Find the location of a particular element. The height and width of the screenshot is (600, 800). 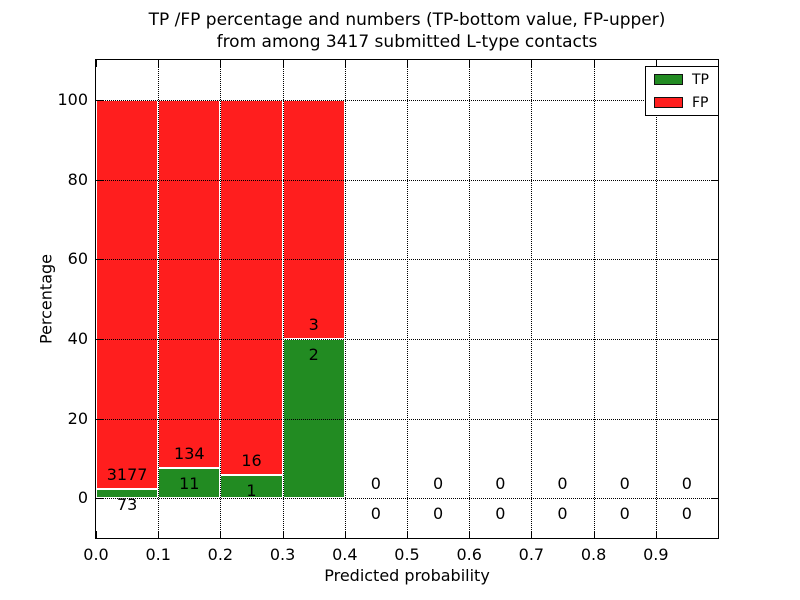

annotation-tp-count: 2 is located at coordinates (313, 354).